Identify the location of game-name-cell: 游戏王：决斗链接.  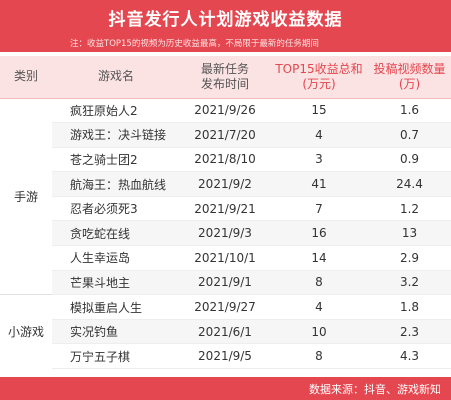
(116, 135).